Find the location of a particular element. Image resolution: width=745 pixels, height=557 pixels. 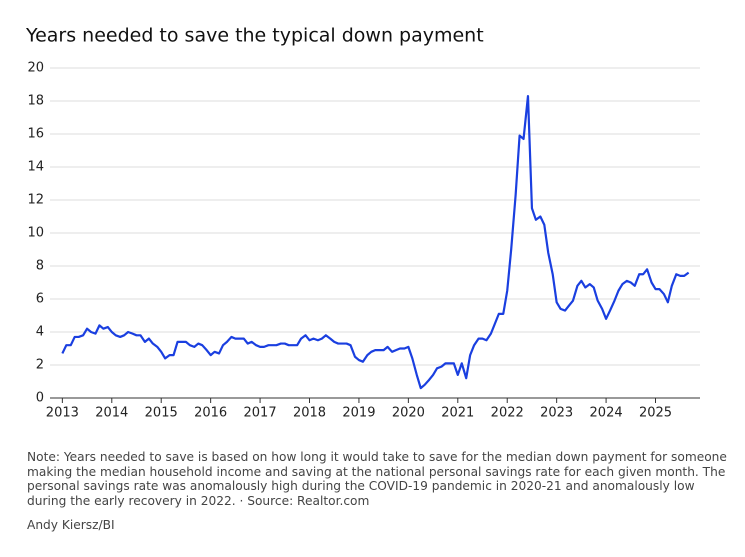

y-tick-label: 20 is located at coordinates (35, 68).